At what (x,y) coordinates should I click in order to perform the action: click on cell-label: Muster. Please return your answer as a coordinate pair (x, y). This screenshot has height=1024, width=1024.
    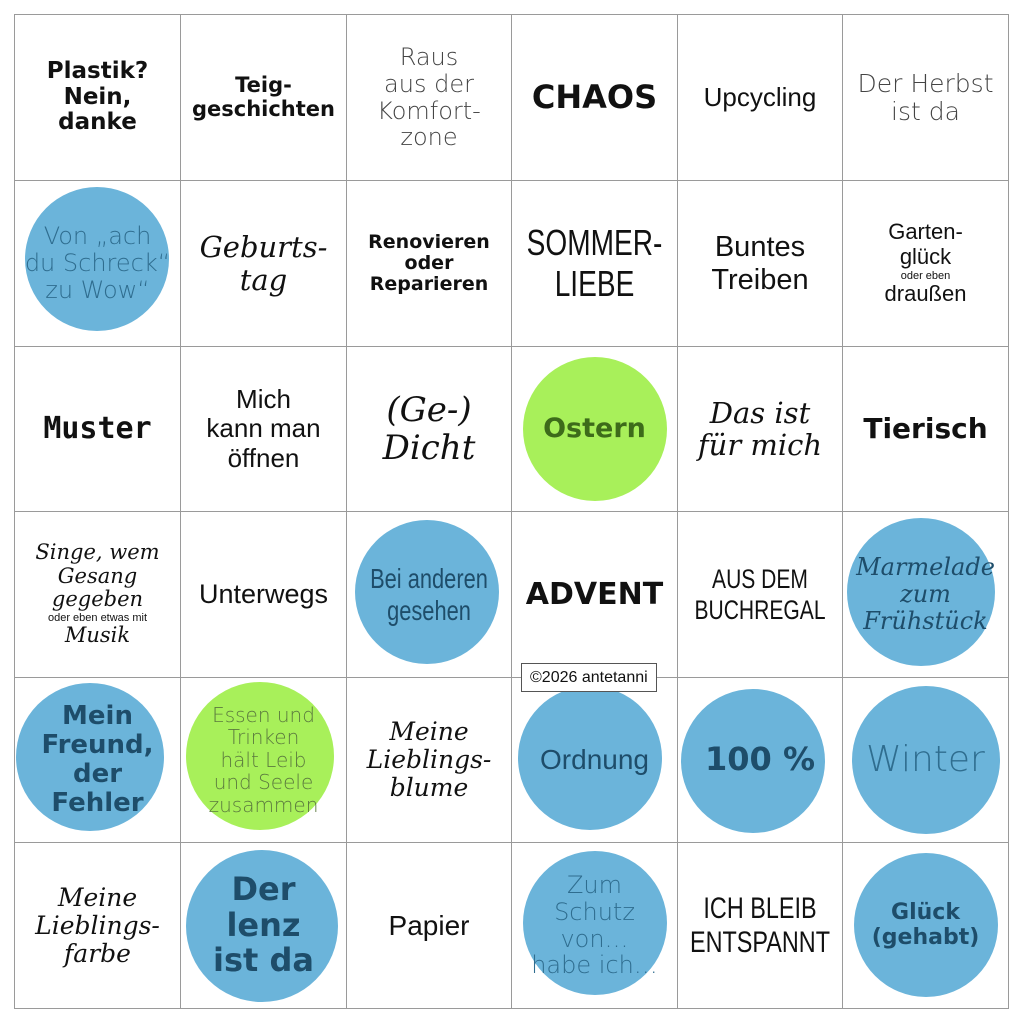
    Looking at the image, I should click on (97, 429).